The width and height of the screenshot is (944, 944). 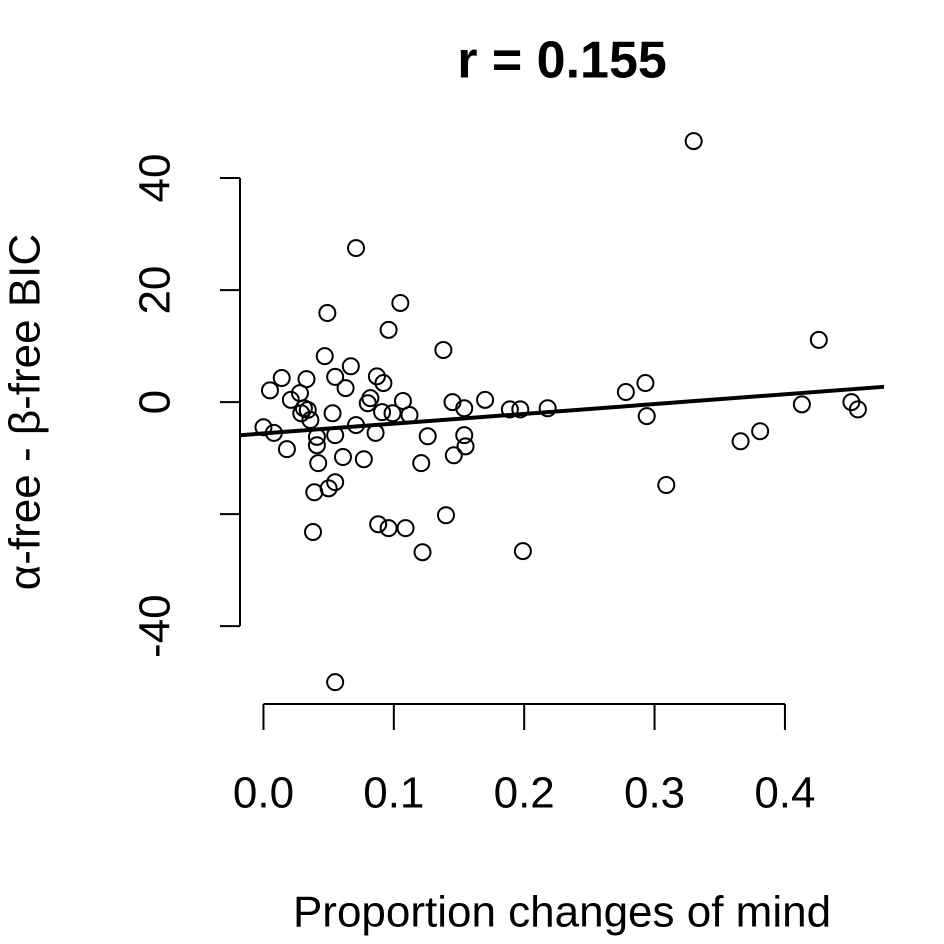 What do you see at coordinates (784, 793) in the screenshot?
I see `x-tick-label: 0.4` at bounding box center [784, 793].